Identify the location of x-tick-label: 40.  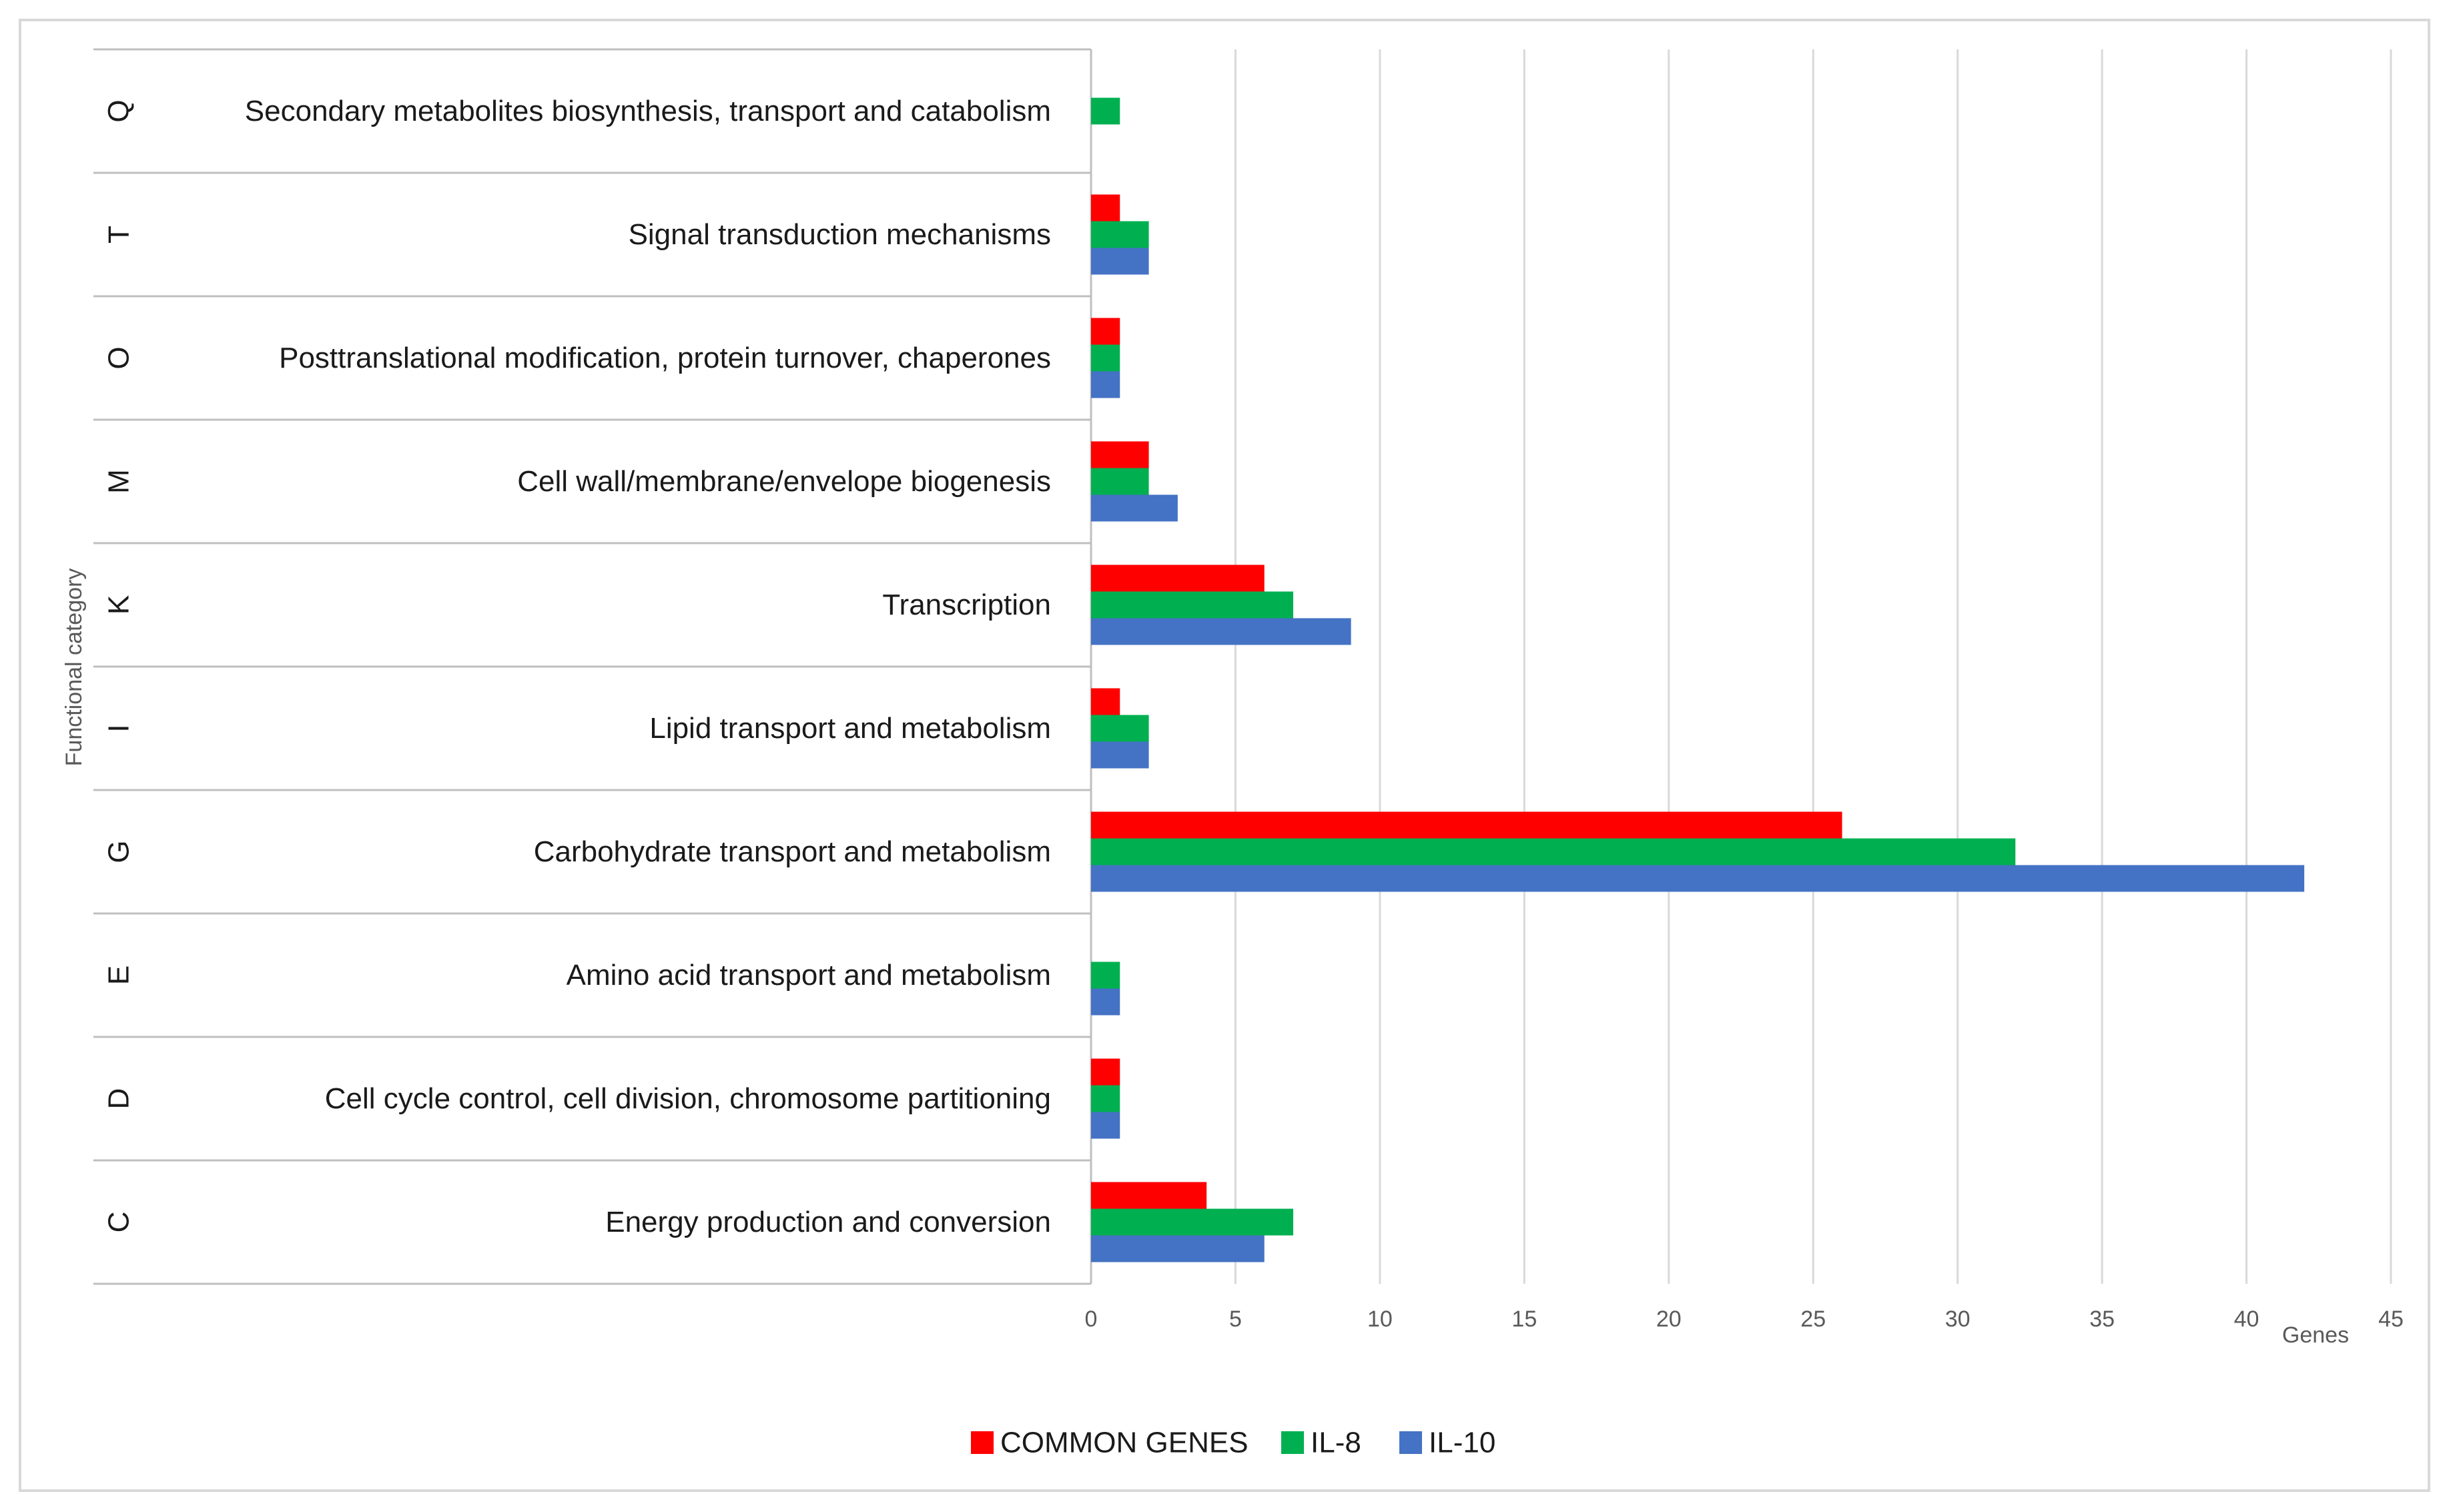
(2246, 1319).